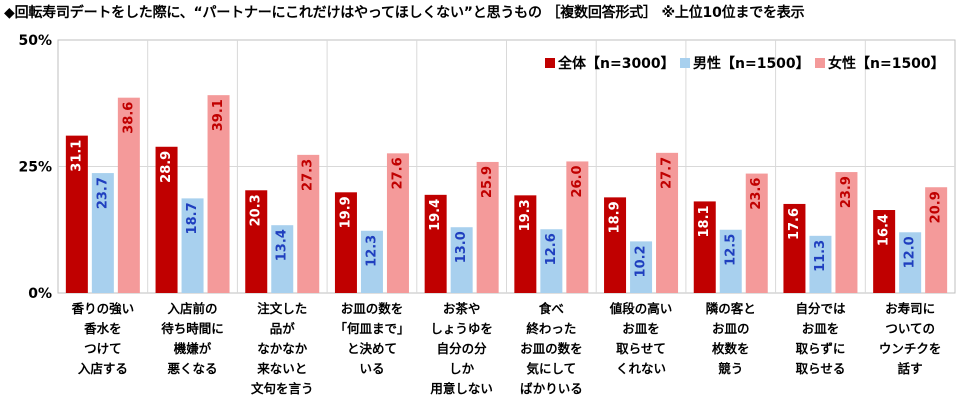 Image resolution: width=960 pixels, height=414 pixels. Describe the element at coordinates (282, 348) in the screenshot. I see `category-label: なかなか` at that location.